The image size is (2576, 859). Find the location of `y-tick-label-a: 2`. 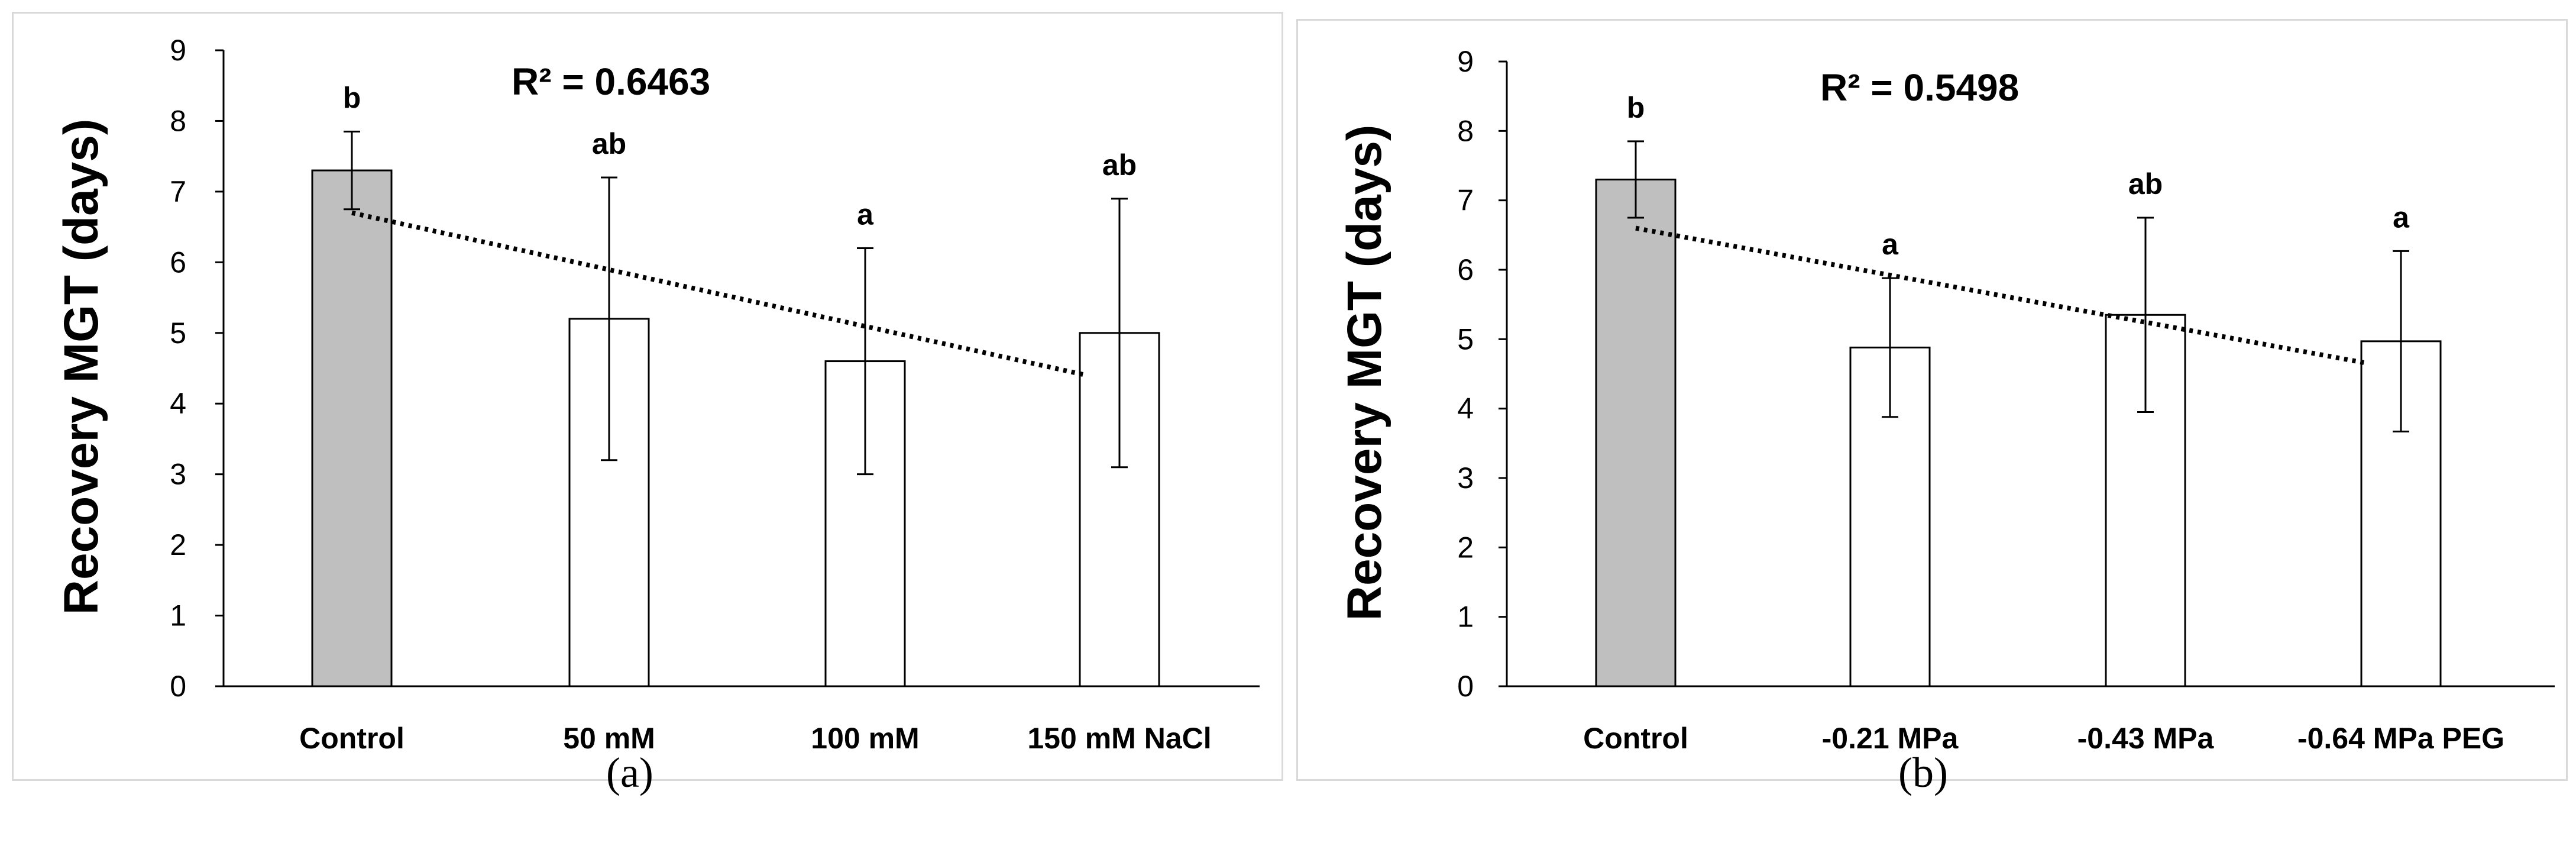

y-tick-label-a: 2 is located at coordinates (178, 544).